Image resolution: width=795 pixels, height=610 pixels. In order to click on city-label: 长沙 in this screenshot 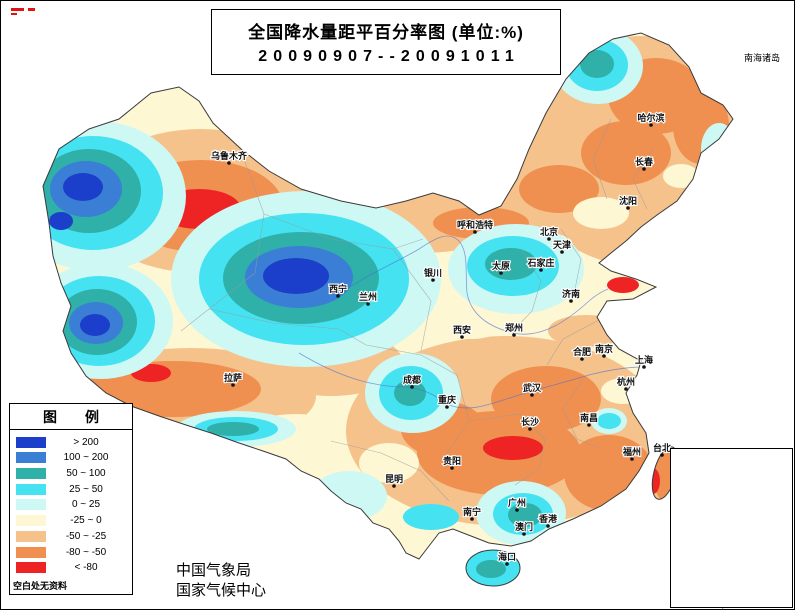, I will do `click(530, 421)`.